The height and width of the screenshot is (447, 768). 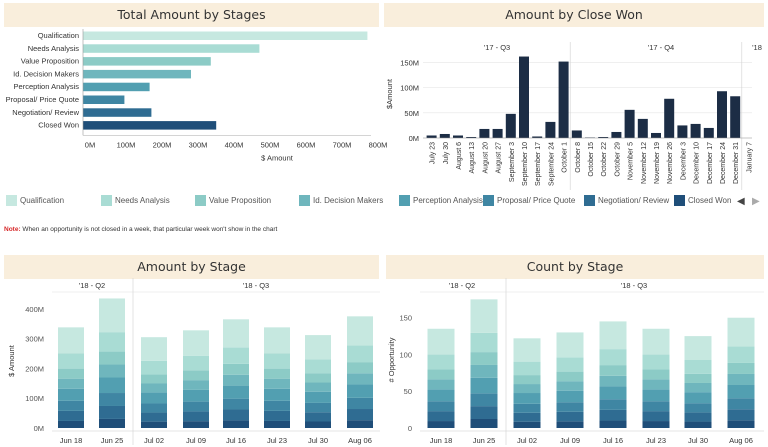 What do you see at coordinates (42, 99) in the screenshot?
I see `stage-label: Proposal/ Price Quote` at bounding box center [42, 99].